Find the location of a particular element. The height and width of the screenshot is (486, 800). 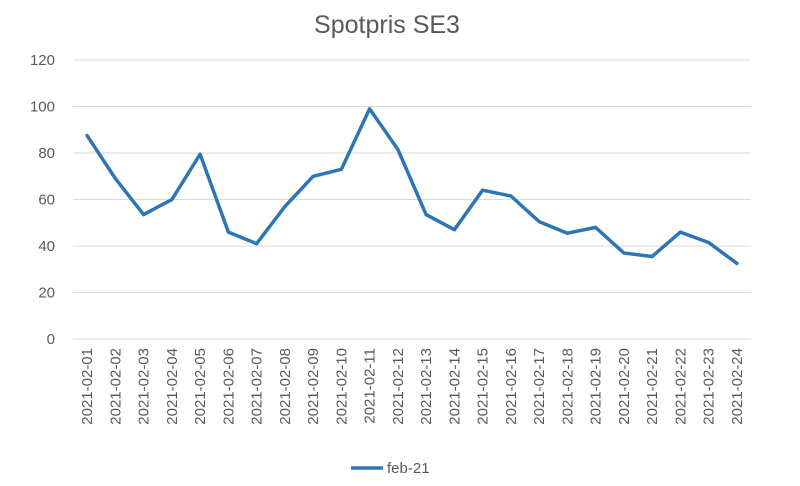

x-tick-label: 2021-02-24 is located at coordinates (737, 386).